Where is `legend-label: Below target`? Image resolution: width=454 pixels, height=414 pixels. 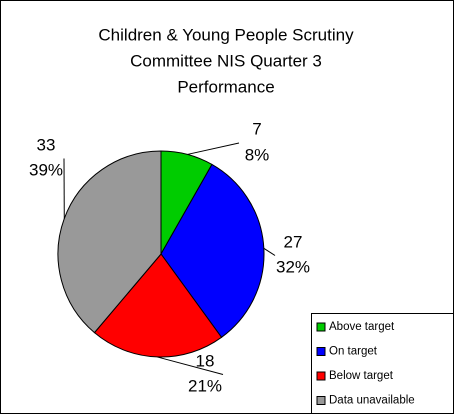
legend-label: Below target is located at coordinates (361, 376).